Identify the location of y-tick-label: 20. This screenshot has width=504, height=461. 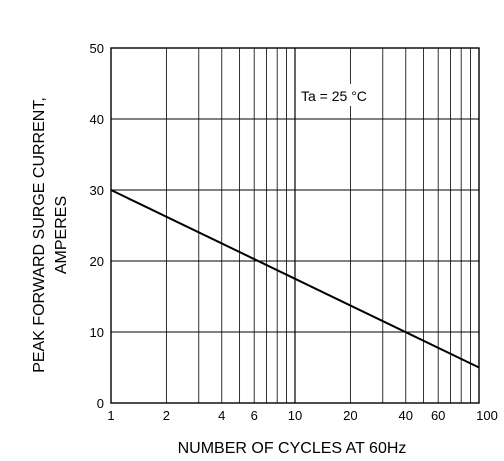
(97, 261).